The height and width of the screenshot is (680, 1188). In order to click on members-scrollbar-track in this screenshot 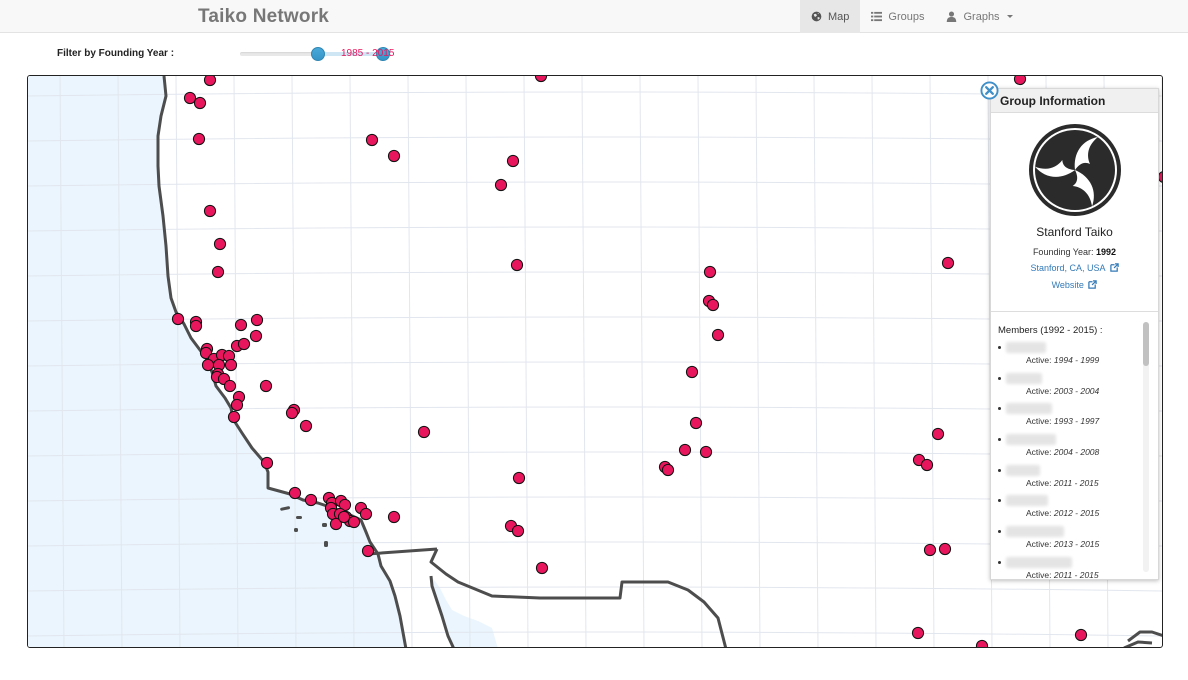, I will do `click(1146, 447)`.